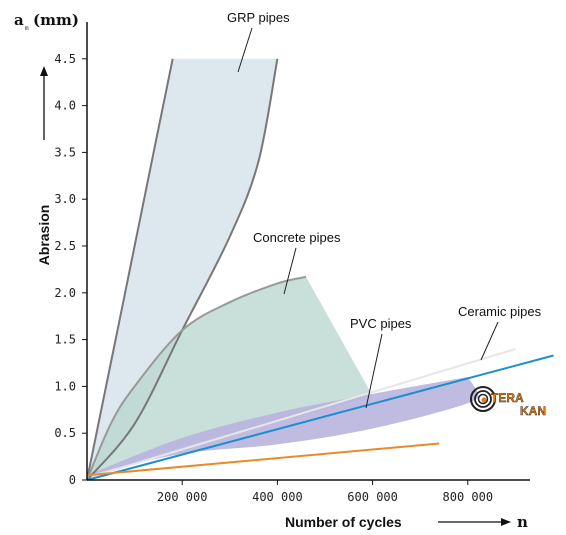  I want to click on band-upper-edge, so click(130, 269).